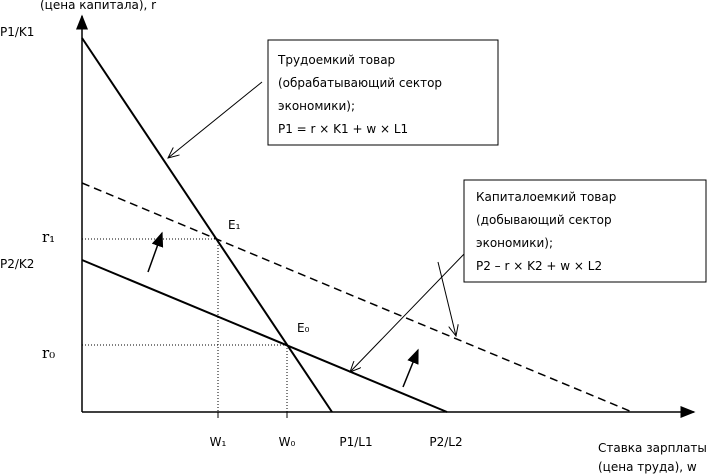 The image size is (709, 475). What do you see at coordinates (445, 442) in the screenshot?
I see `x-label: P2/L2` at bounding box center [445, 442].